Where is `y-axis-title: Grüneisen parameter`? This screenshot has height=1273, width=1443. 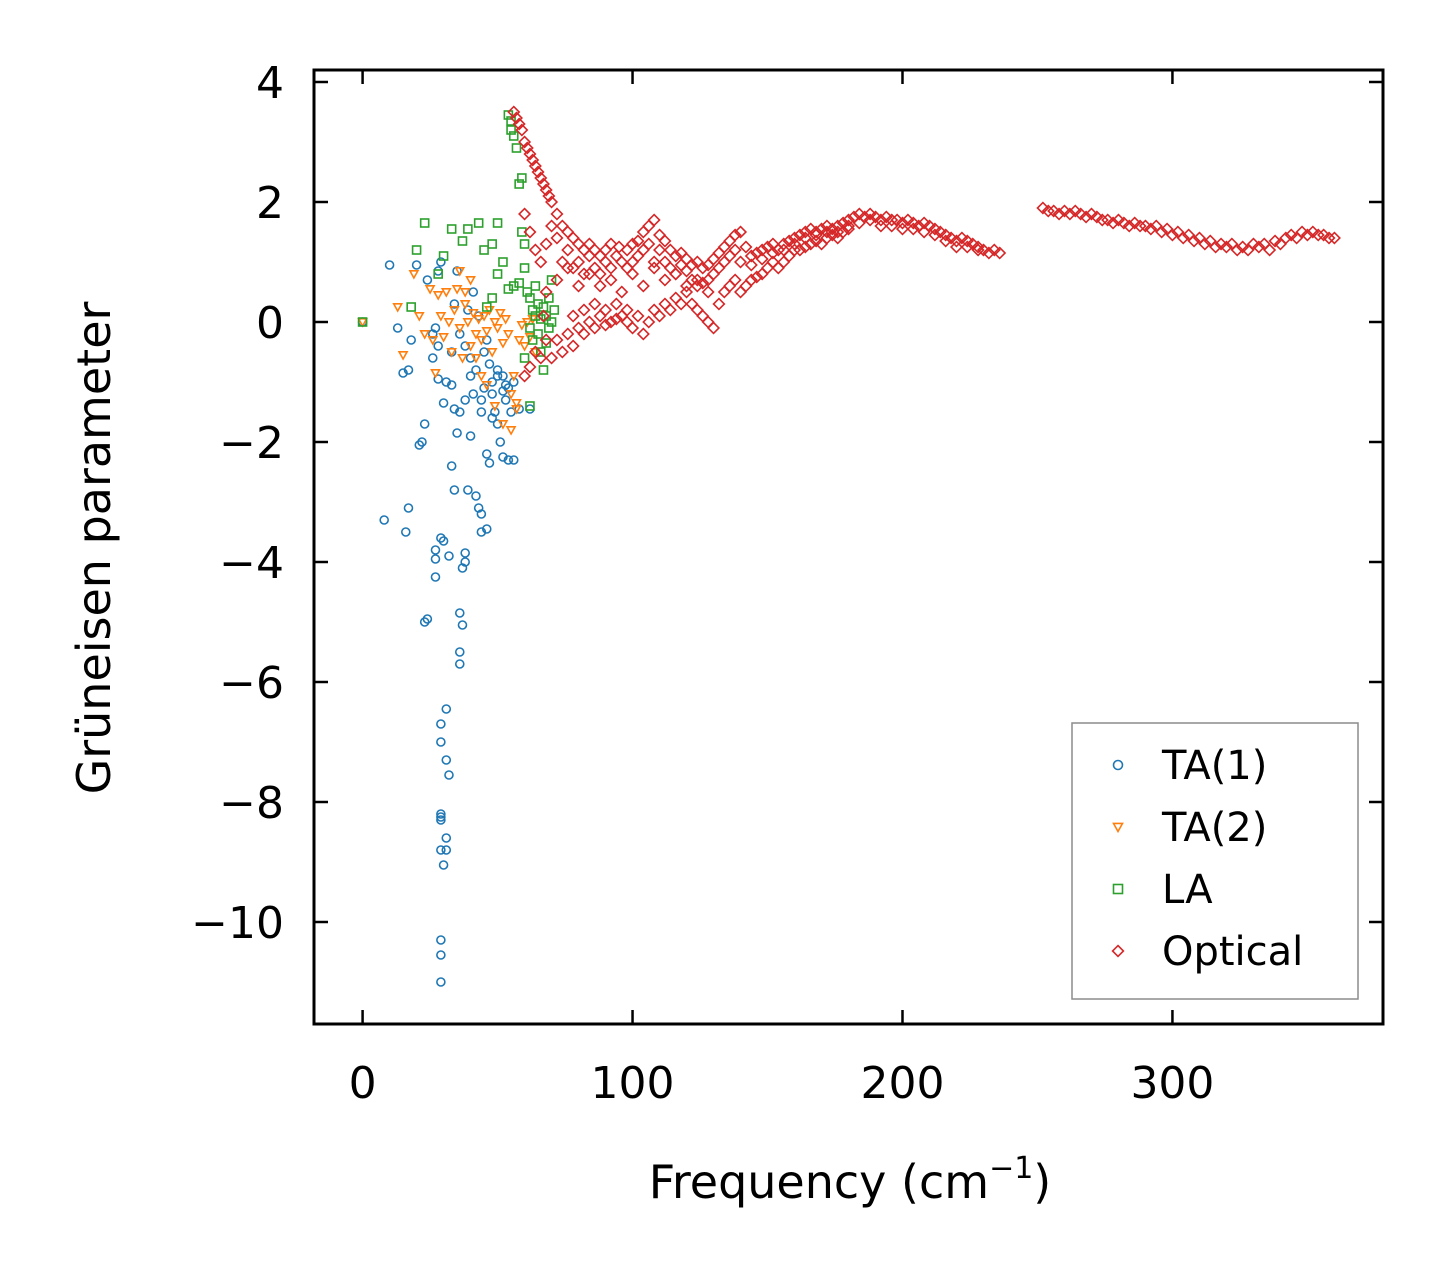
y-axis-title: Grüneisen parameter is located at coordinates (94, 547).